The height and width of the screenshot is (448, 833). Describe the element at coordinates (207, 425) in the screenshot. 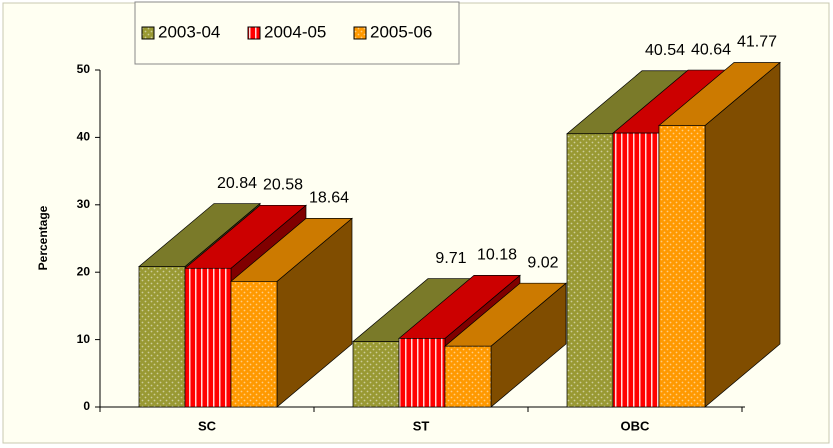

I see `x-tick-label: SC` at that location.